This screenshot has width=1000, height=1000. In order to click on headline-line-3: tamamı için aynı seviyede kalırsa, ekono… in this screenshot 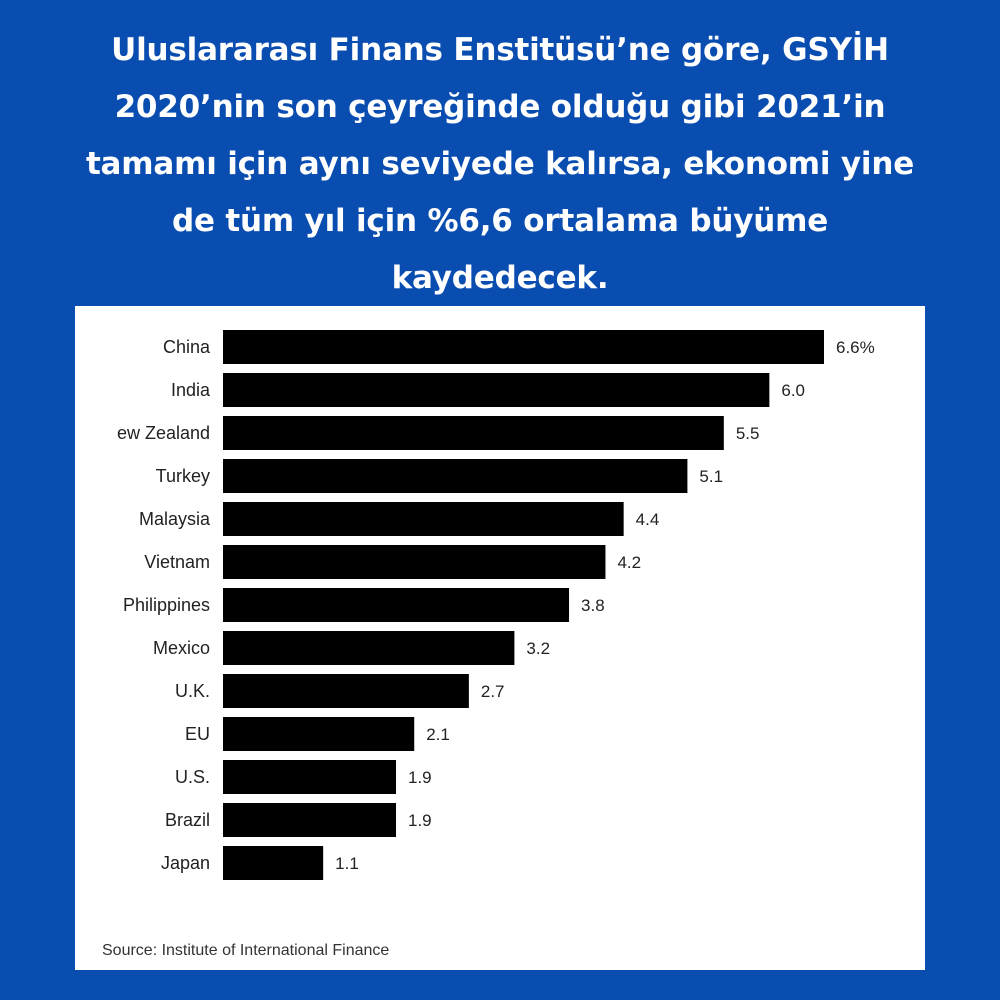, I will do `click(500, 164)`.